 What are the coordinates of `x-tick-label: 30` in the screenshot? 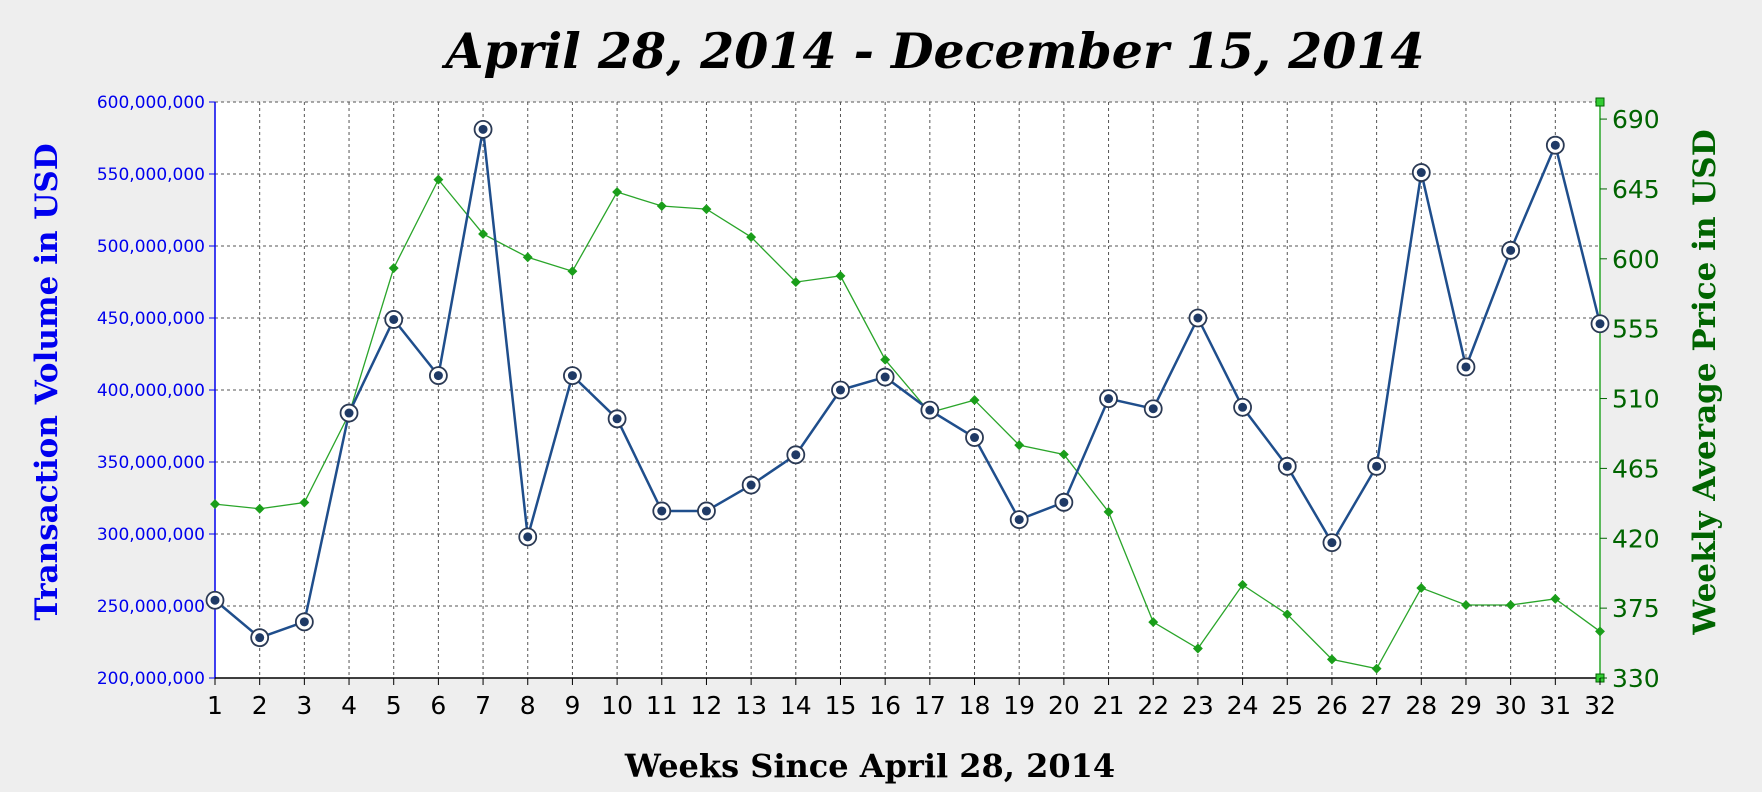 It's located at (1511, 705).